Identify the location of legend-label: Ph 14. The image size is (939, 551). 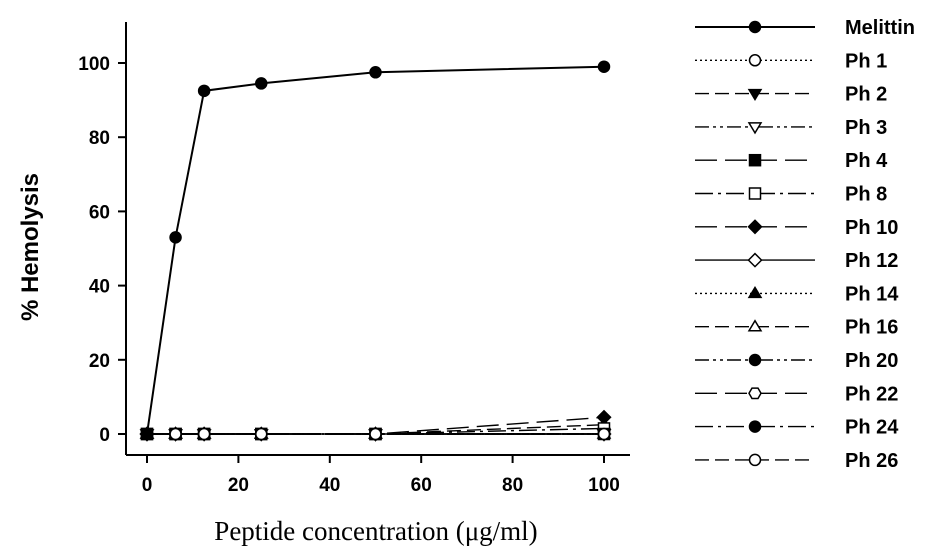
(872, 294).